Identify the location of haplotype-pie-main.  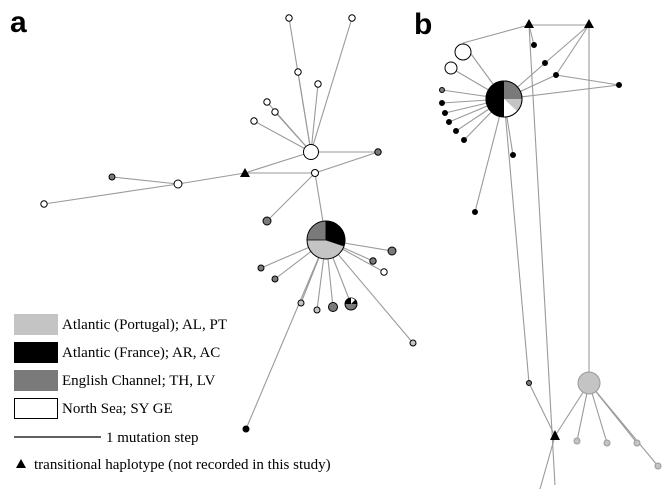
(326, 240).